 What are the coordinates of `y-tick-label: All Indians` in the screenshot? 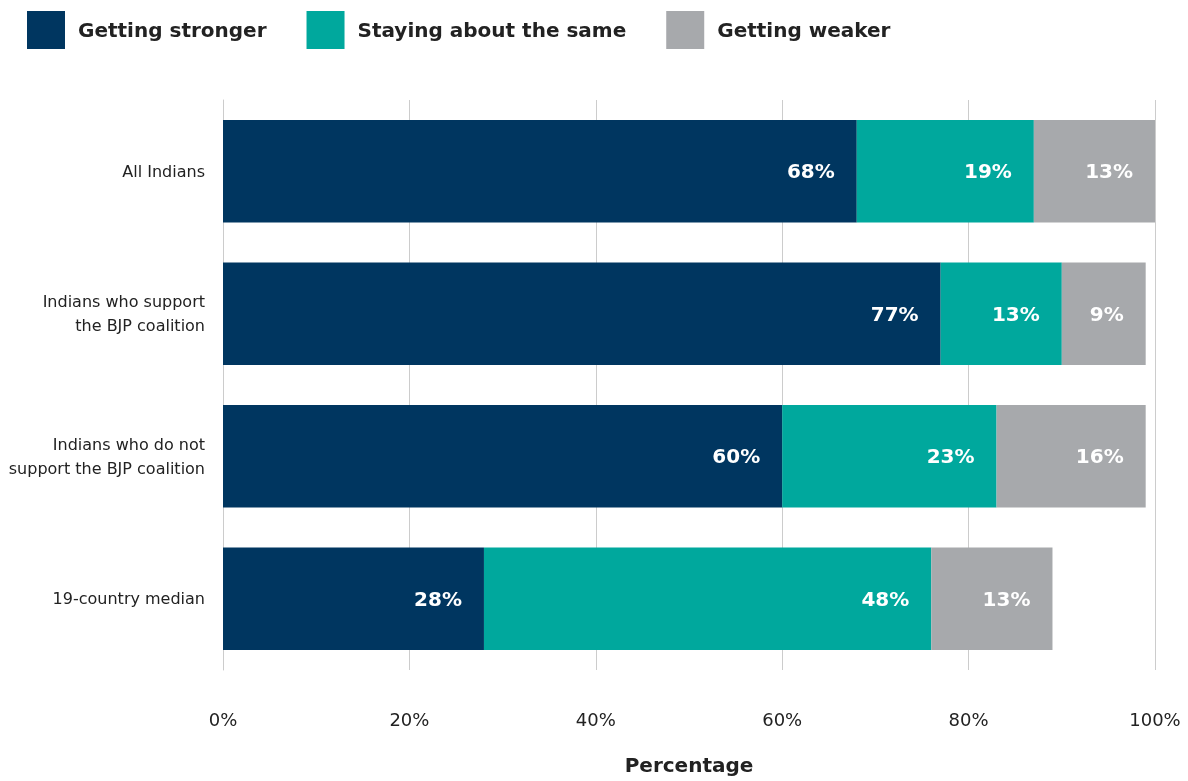 It's located at (163, 171).